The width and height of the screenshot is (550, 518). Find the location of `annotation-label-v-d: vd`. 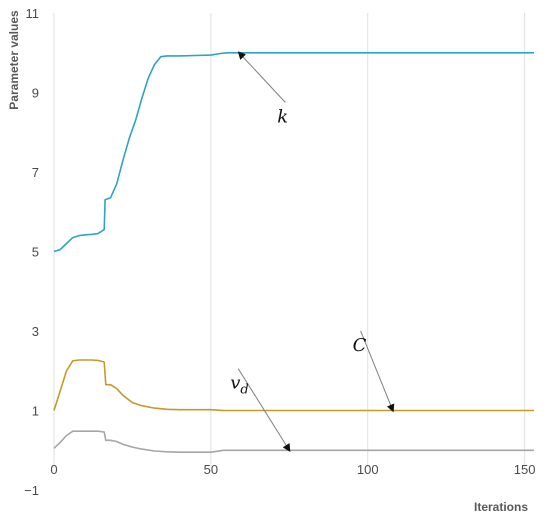

annotation-label-v-d: vd is located at coordinates (239, 385).